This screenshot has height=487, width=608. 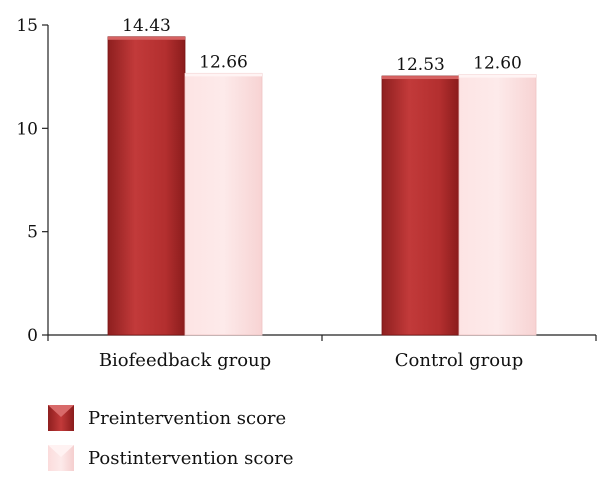 I want to click on y-tick-label: 0, so click(x=32, y=336).